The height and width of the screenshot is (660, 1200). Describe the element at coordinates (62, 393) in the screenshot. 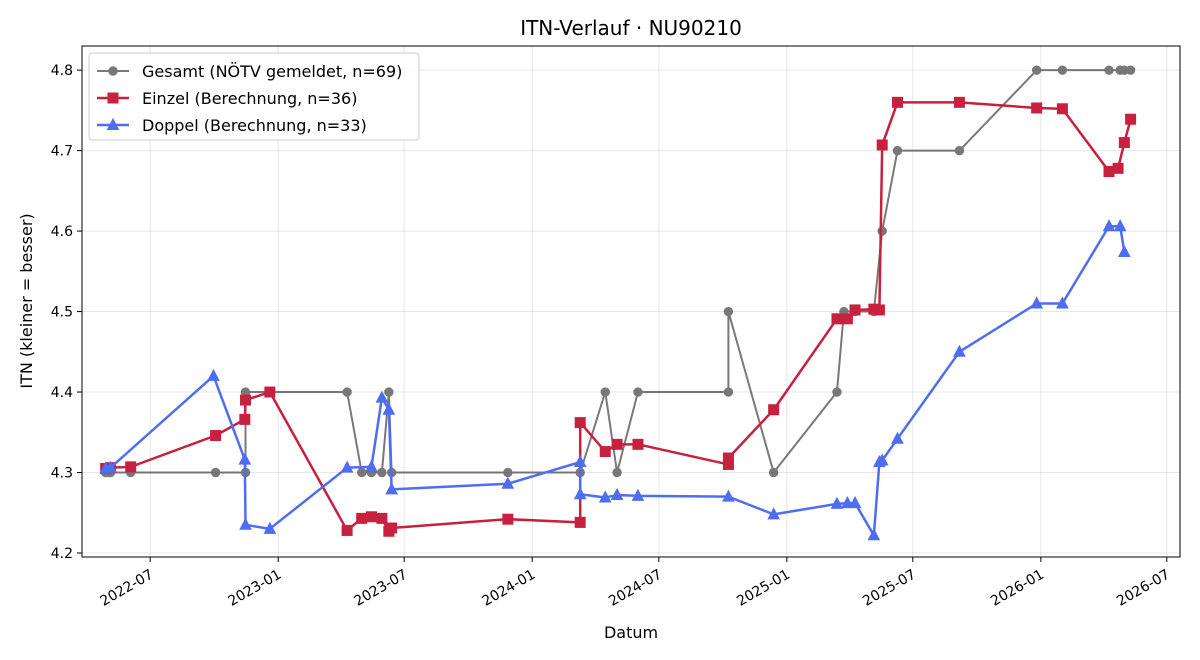

I see `y-tick-label: 4.4` at that location.